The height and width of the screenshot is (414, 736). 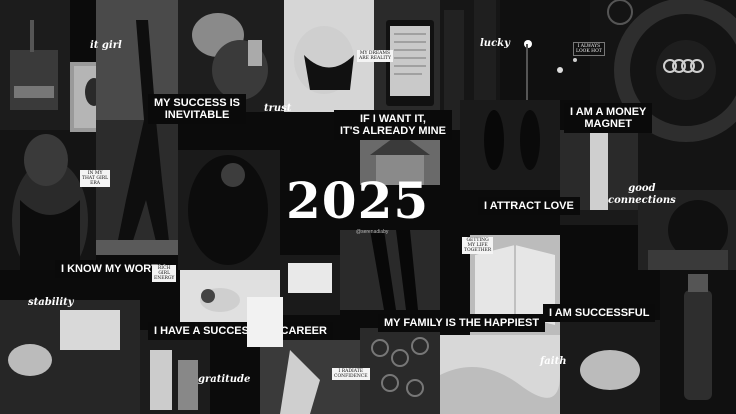 What do you see at coordinates (462, 323) in the screenshot?
I see `affirmation-family-happiest: MY FAMILY IS THE HAPPIEST` at bounding box center [462, 323].